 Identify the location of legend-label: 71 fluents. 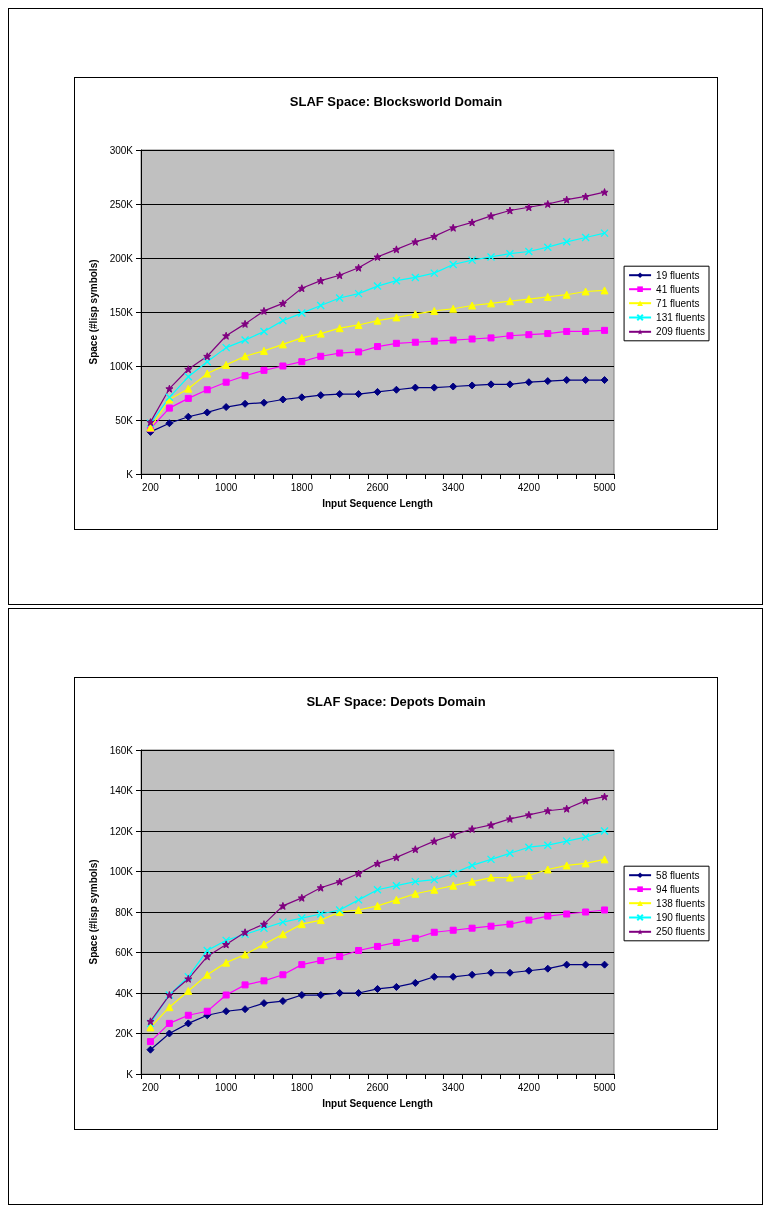
(678, 303).